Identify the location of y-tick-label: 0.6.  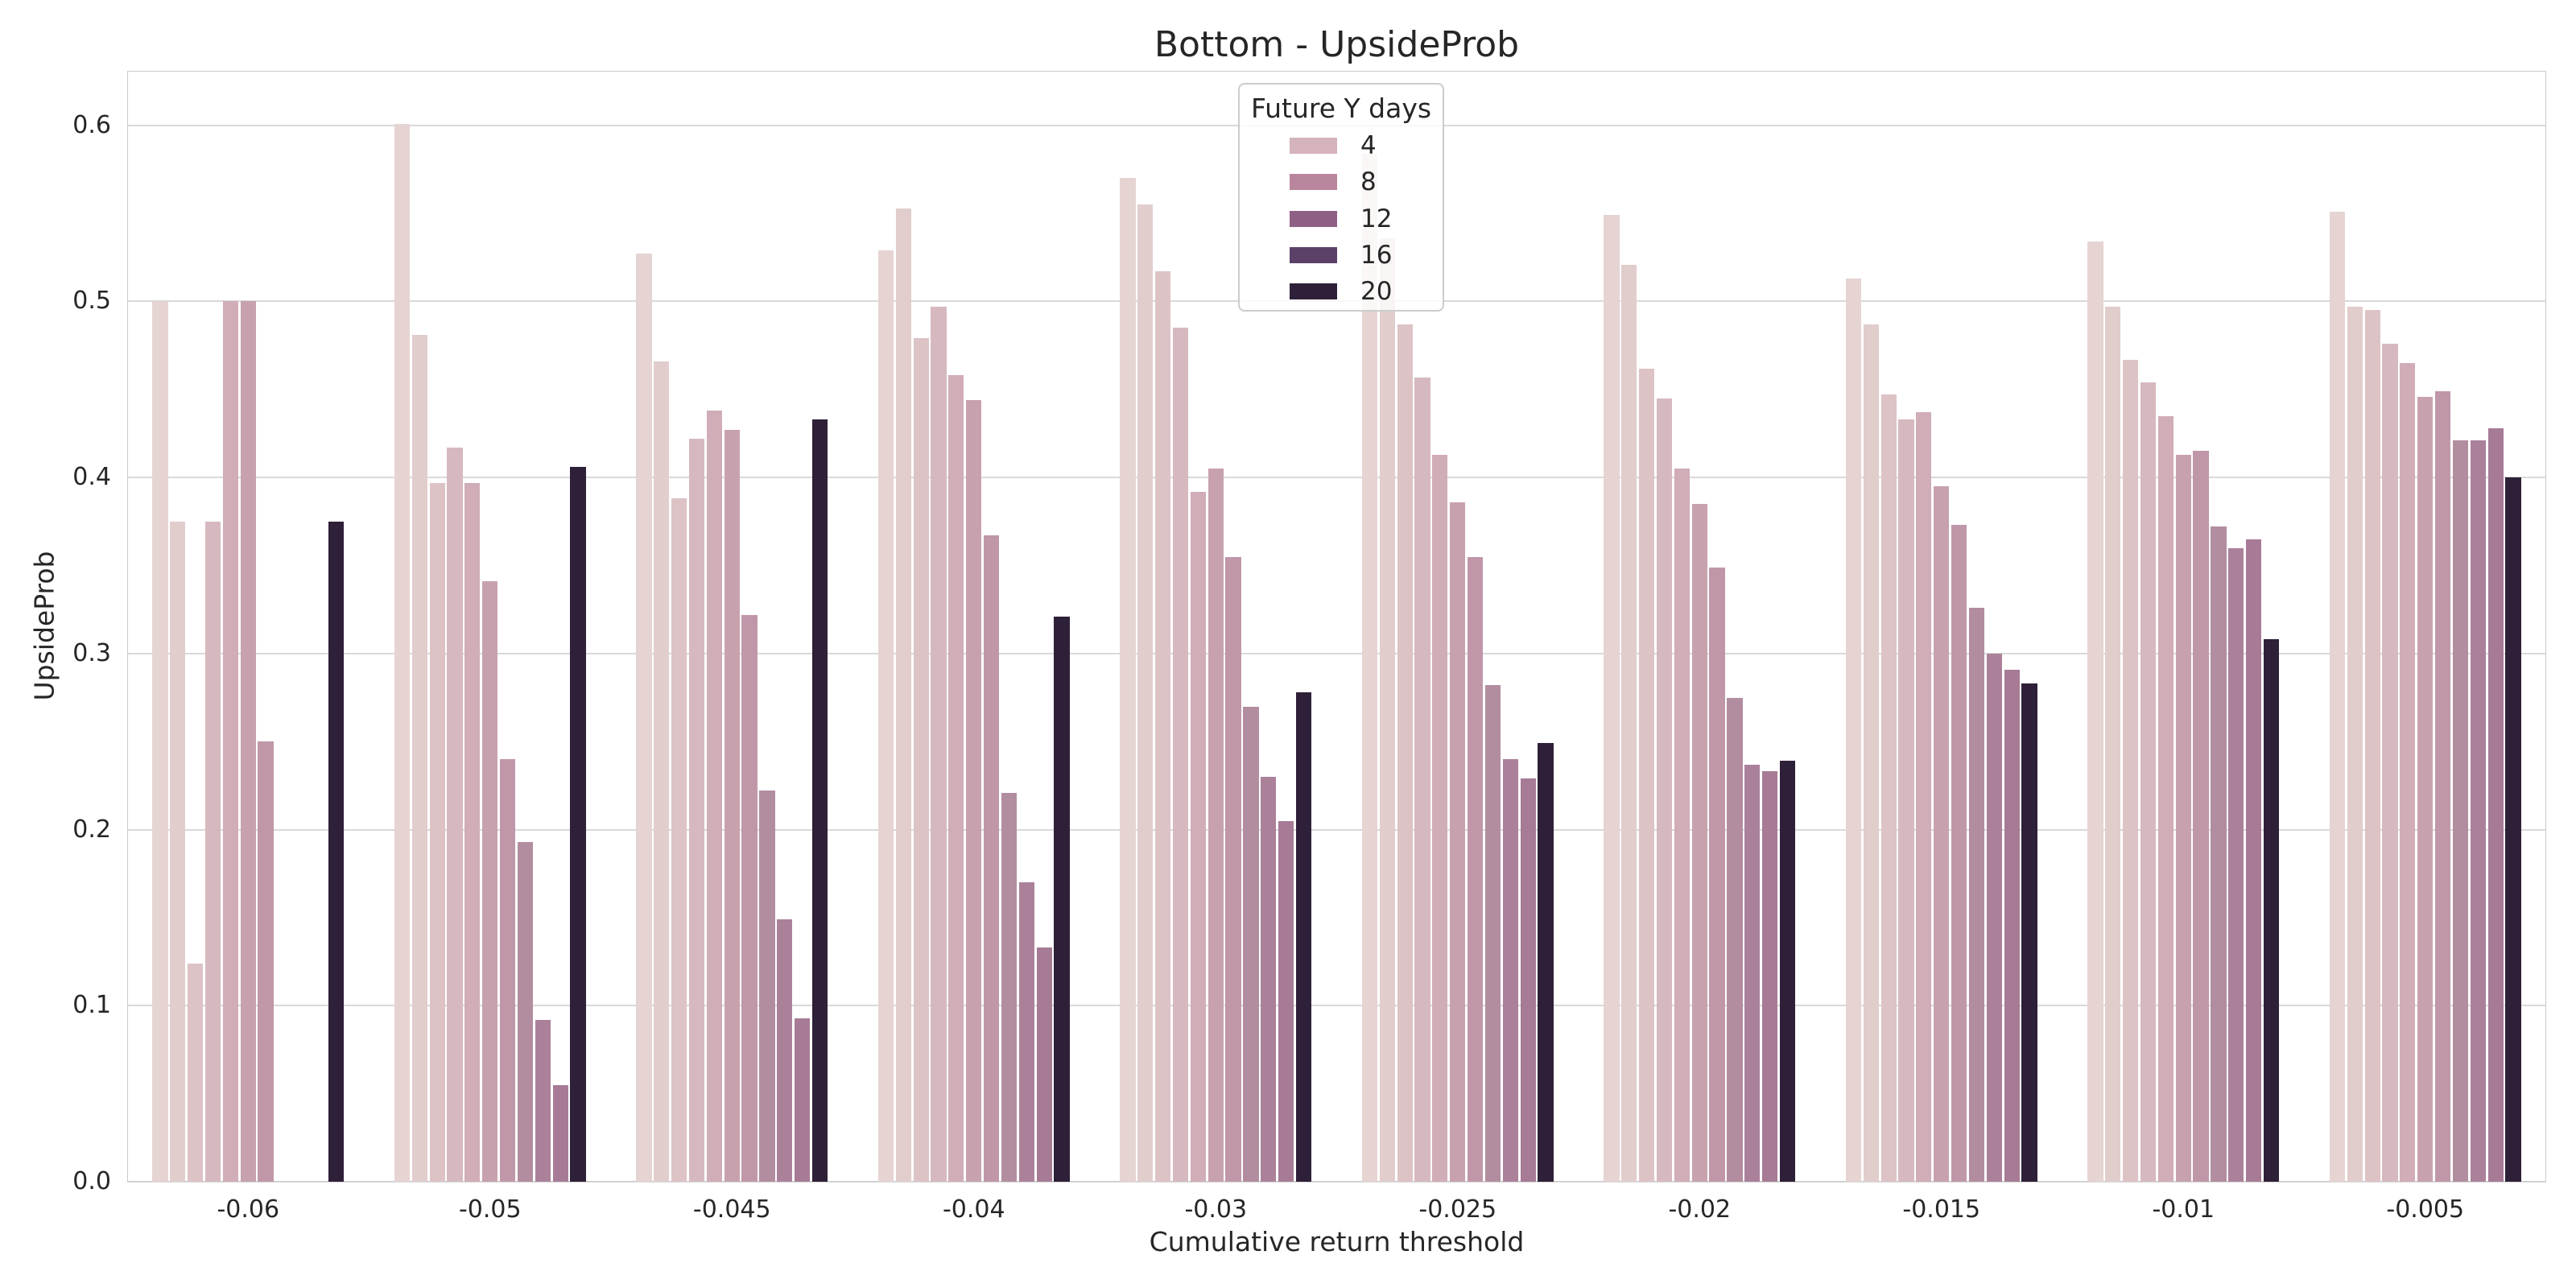
(91, 124).